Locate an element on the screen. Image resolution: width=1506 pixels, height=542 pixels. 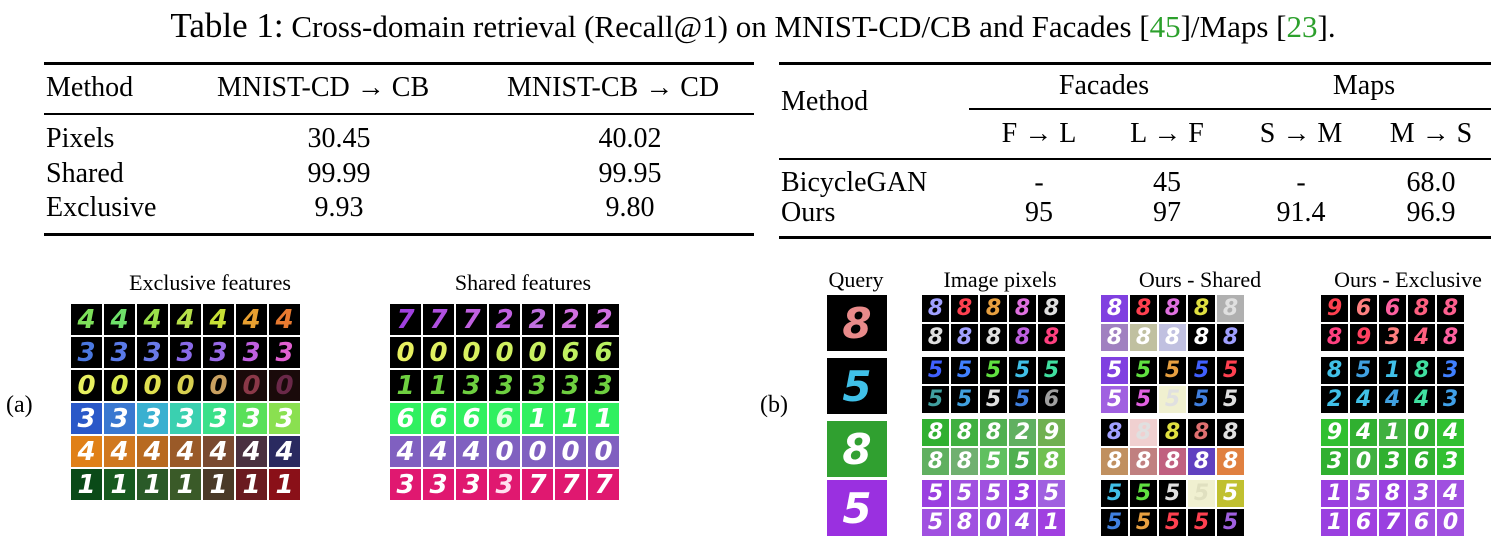
citation-link-23: 23 is located at coordinates (1302, 26).